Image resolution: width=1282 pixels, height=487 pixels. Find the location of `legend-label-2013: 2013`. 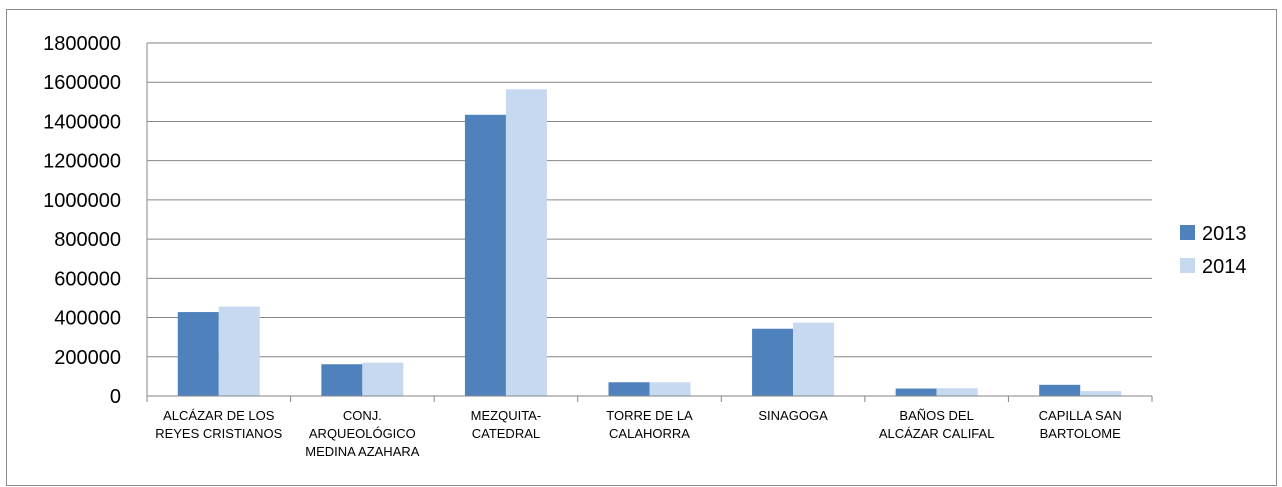

legend-label-2013: 2013 is located at coordinates (1224, 234).